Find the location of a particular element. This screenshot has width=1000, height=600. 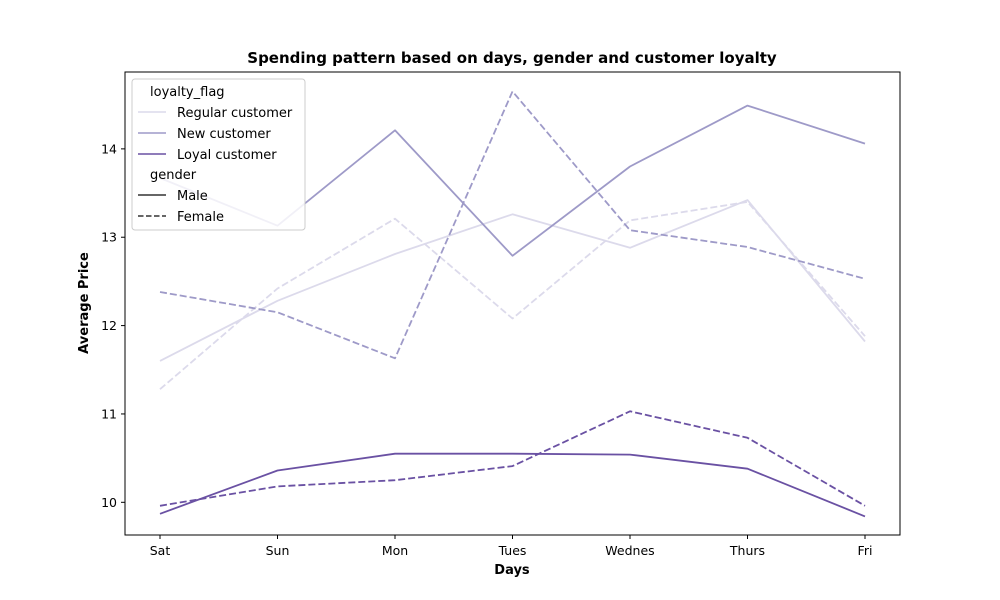

y-axis: 10 11 12 13 14 is located at coordinates (113, 325).